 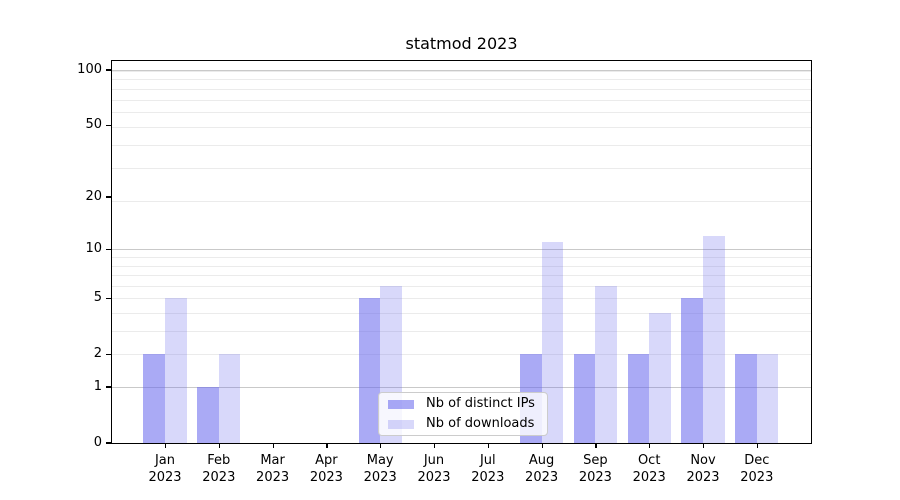 What do you see at coordinates (757, 445) in the screenshot?
I see `x-tick-dec` at bounding box center [757, 445].